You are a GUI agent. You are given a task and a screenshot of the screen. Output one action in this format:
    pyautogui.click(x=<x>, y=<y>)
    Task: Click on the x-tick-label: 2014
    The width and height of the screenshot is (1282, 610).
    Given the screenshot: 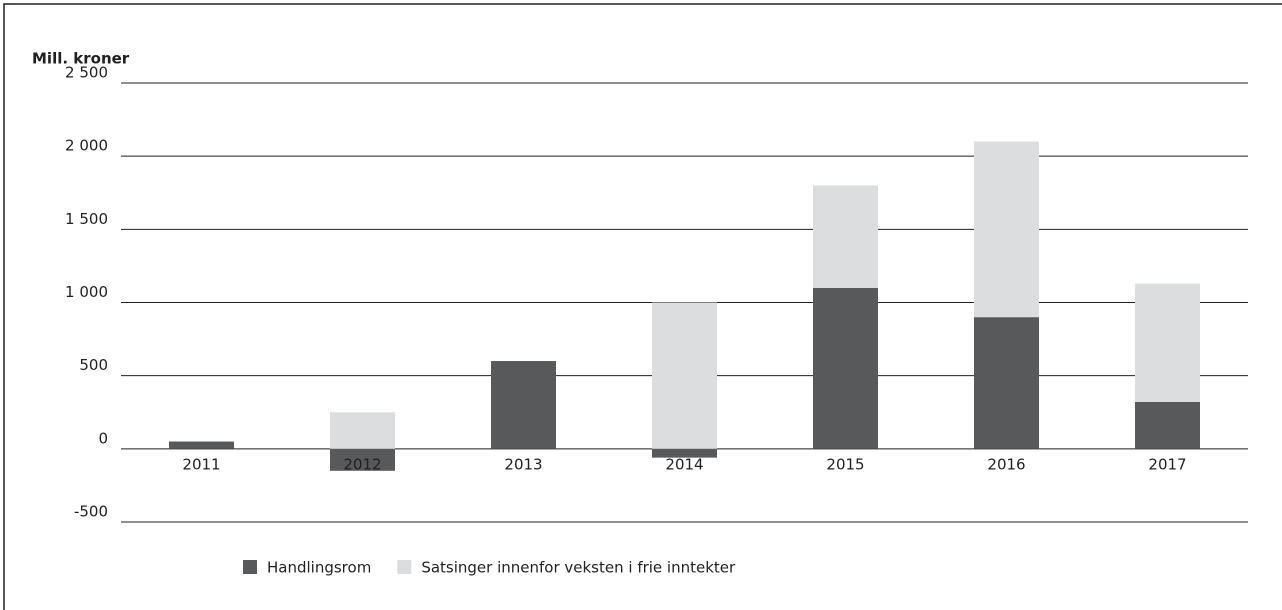 What is the action you would take?
    pyautogui.click(x=684, y=464)
    